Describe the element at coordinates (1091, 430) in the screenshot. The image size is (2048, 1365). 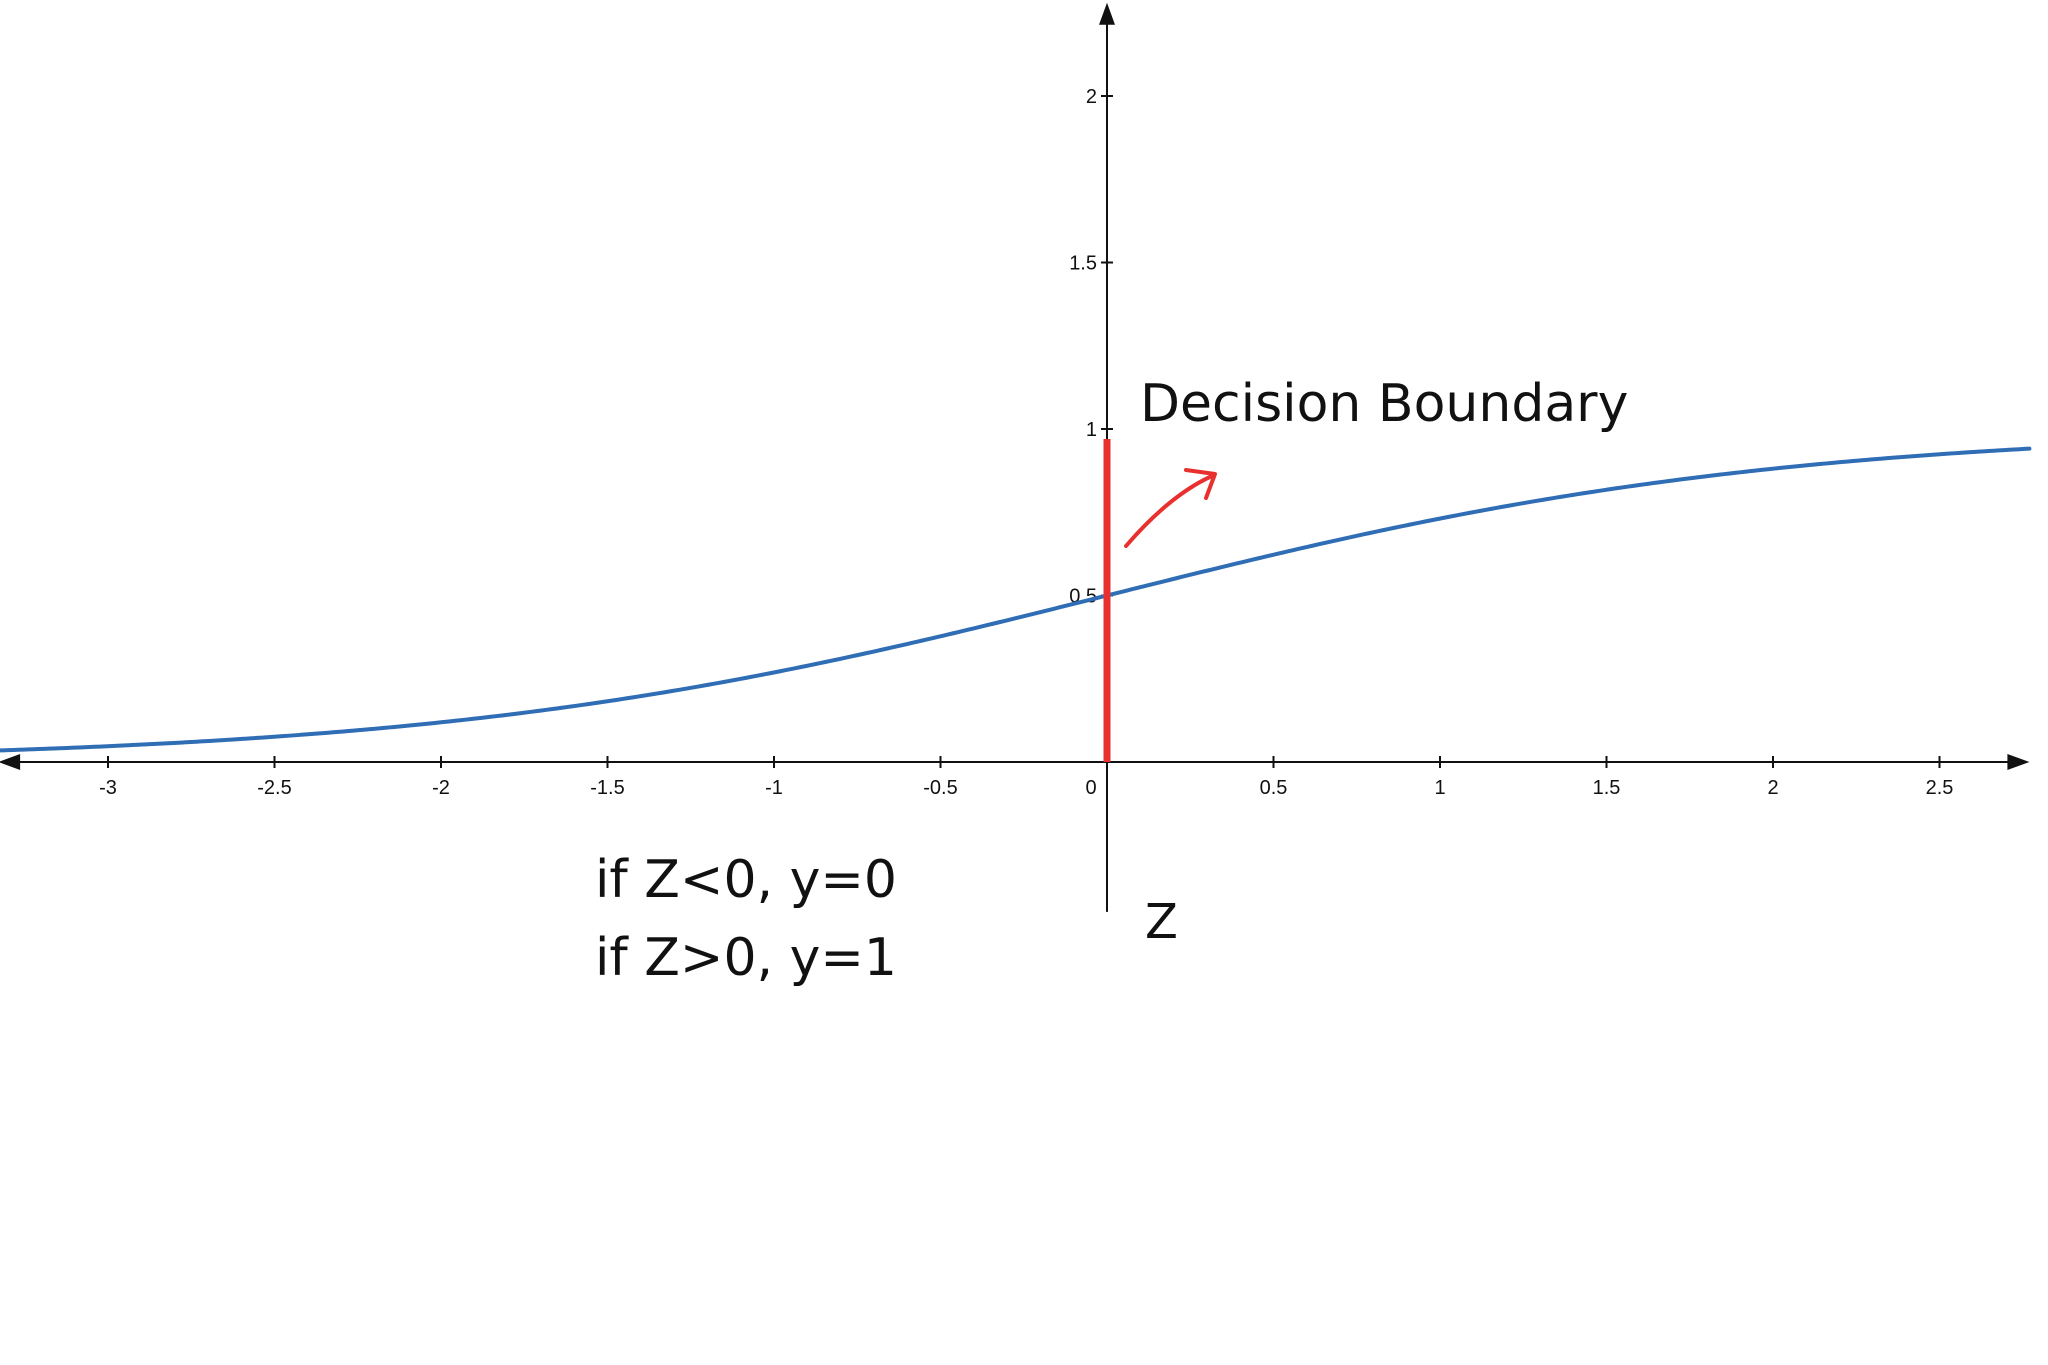
I see `y-tick-label: 1` at that location.